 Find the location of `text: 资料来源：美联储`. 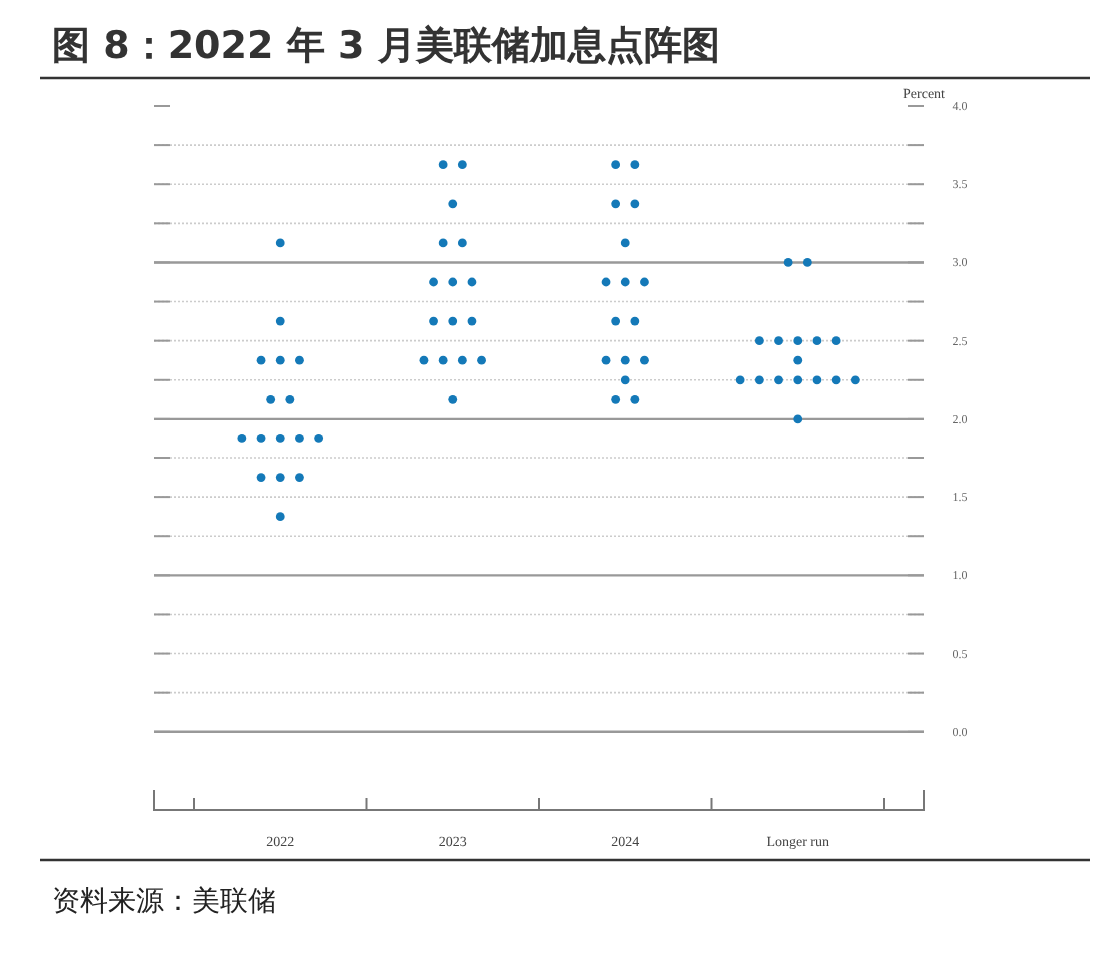

text: 资料来源：美联储 is located at coordinates (164, 902).